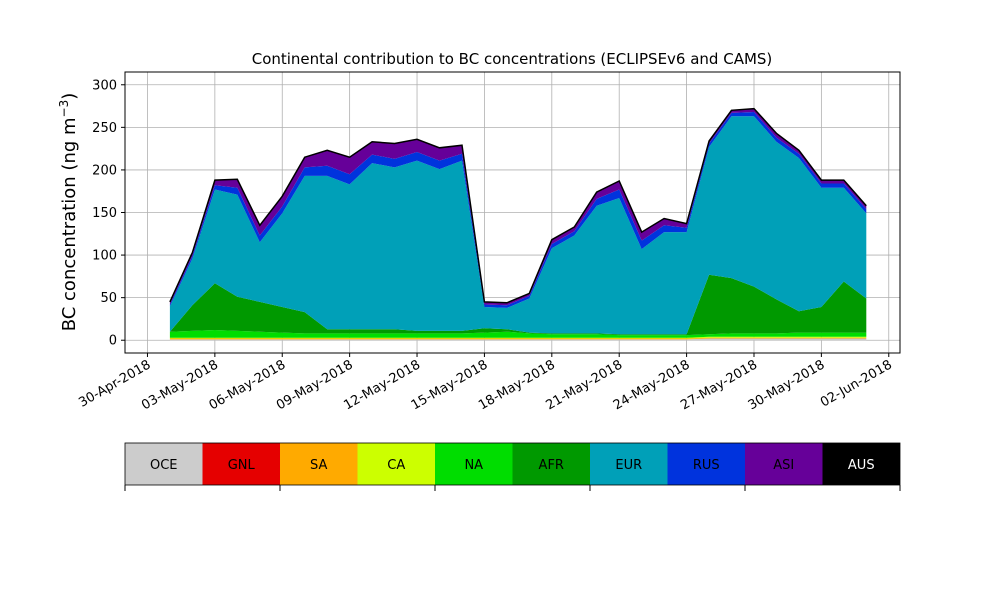 Image resolution: width=1000 pixels, height=600 pixels. What do you see at coordinates (104, 213) in the screenshot?
I see `y-tick-label: 150` at bounding box center [104, 213].